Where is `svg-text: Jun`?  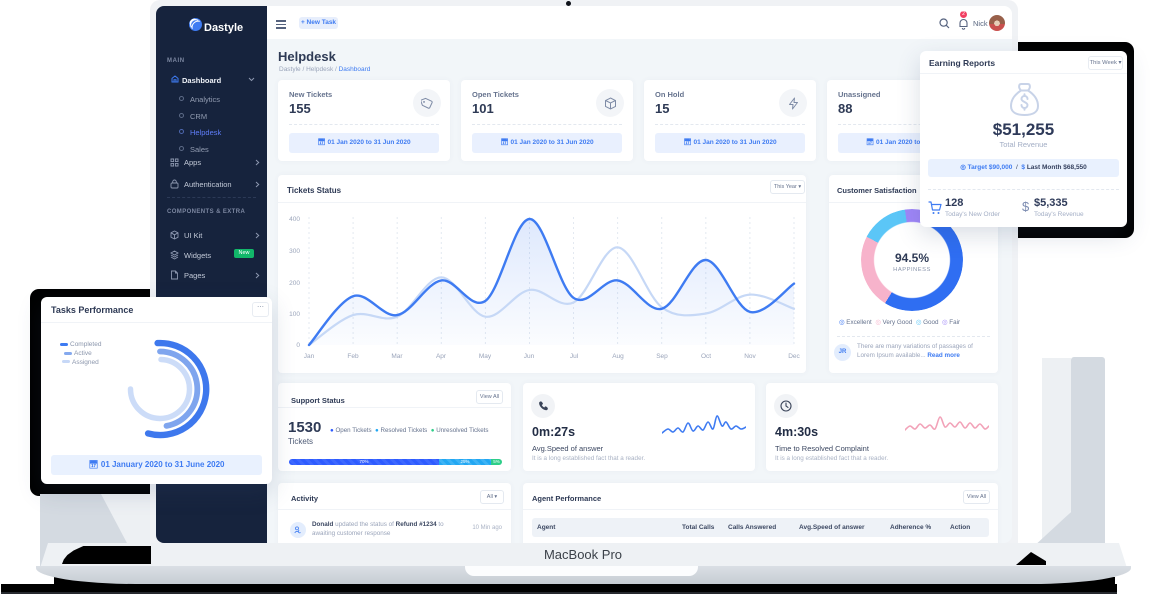
svg-text: Jun is located at coordinates (529, 356).